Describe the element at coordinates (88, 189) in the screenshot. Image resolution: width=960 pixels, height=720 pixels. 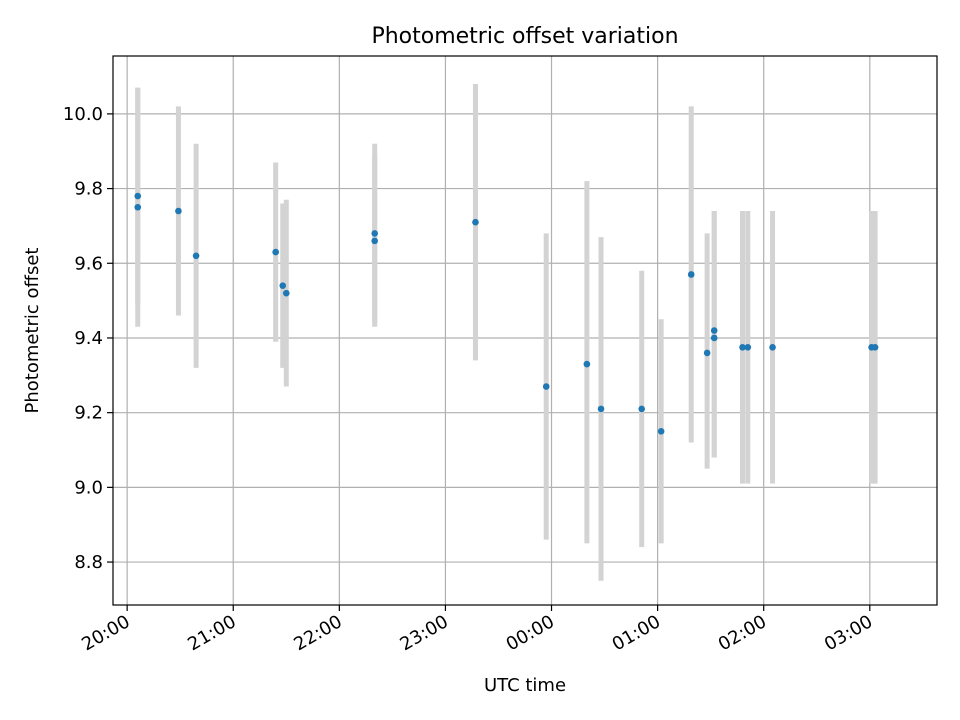
I see `y-tick-label: 9.8` at that location.